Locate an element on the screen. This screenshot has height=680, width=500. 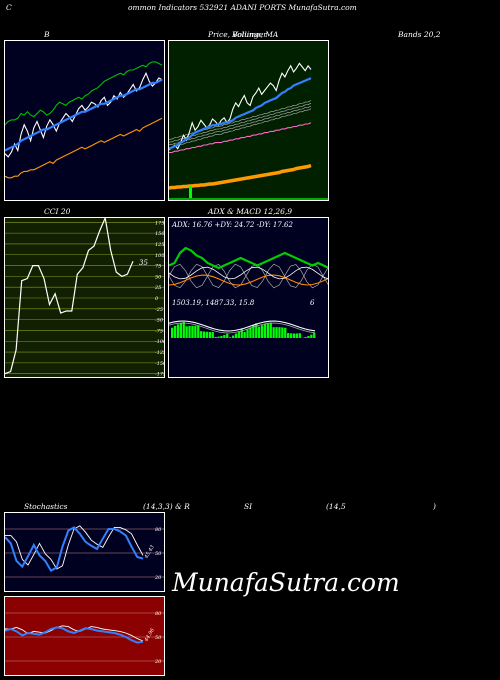
price-chart is located at coordinates (248, 131).